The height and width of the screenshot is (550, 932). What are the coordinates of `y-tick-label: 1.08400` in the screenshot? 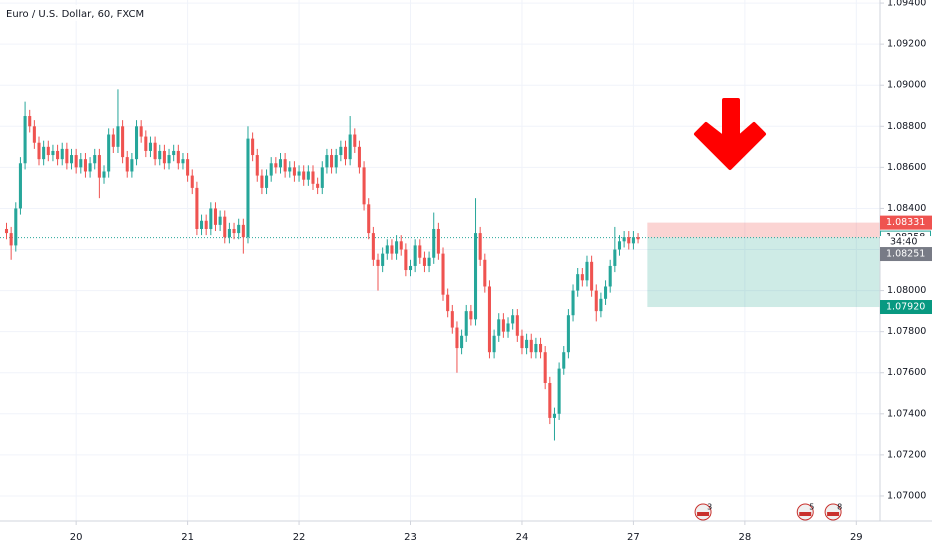 It's located at (906, 208).